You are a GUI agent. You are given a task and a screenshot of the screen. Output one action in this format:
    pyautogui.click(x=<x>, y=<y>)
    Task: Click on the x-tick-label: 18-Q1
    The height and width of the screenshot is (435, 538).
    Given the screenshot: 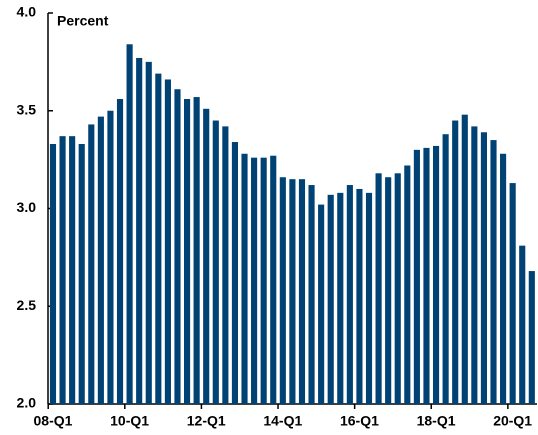 What is the action you would take?
    pyautogui.click(x=436, y=421)
    